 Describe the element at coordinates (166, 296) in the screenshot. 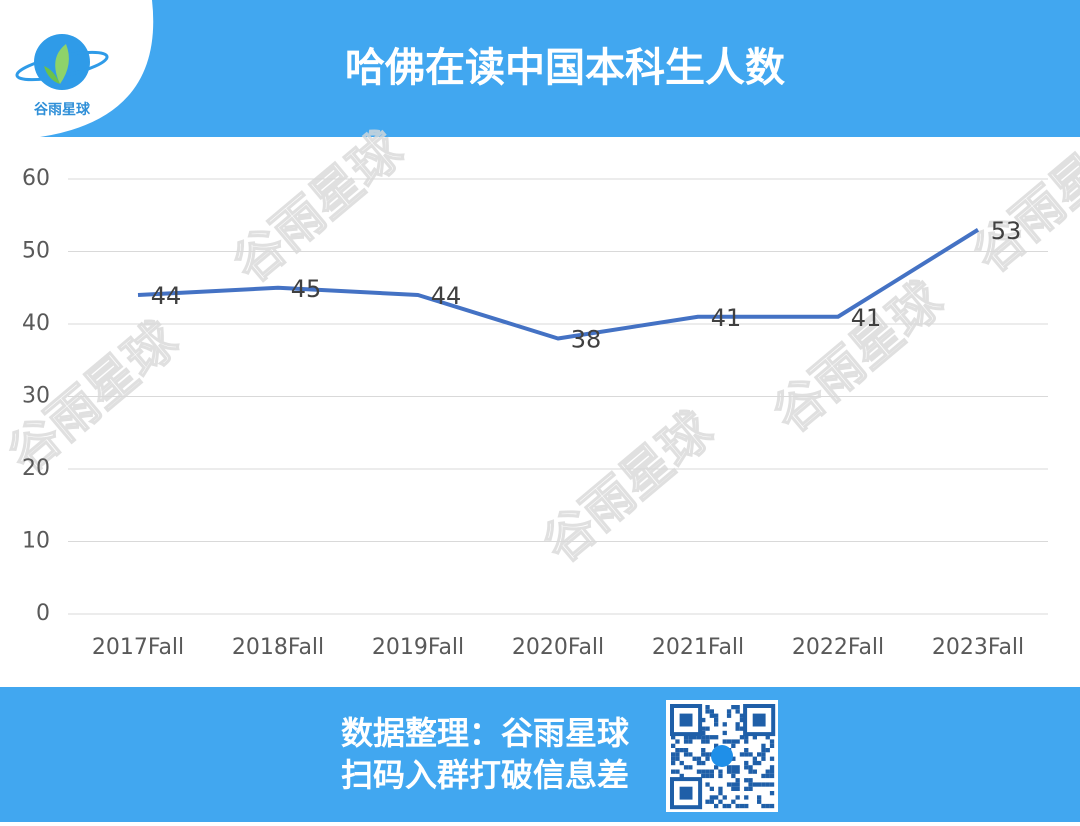

I see `data-label: 44` at that location.